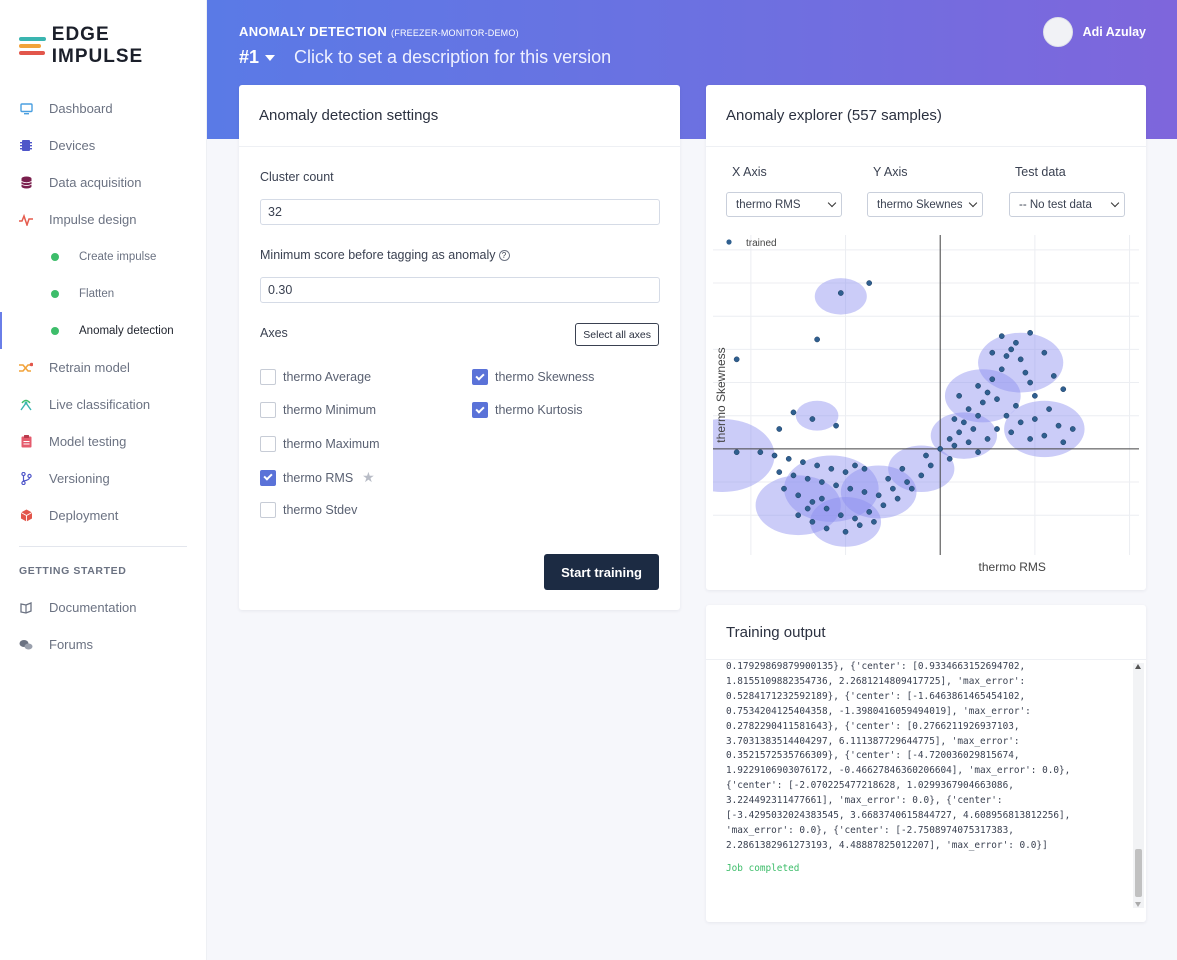  What do you see at coordinates (103, 256) in the screenshot?
I see `sidebar-subitem-create-impulse: Create impulse` at bounding box center [103, 256].